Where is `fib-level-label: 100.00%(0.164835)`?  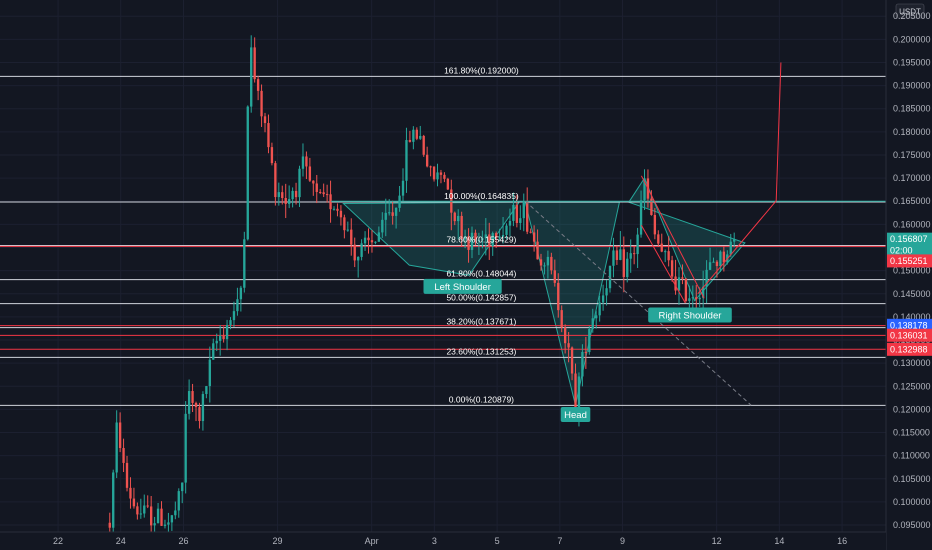
fib-level-label: 100.00%(0.164835) is located at coordinates (481, 196).